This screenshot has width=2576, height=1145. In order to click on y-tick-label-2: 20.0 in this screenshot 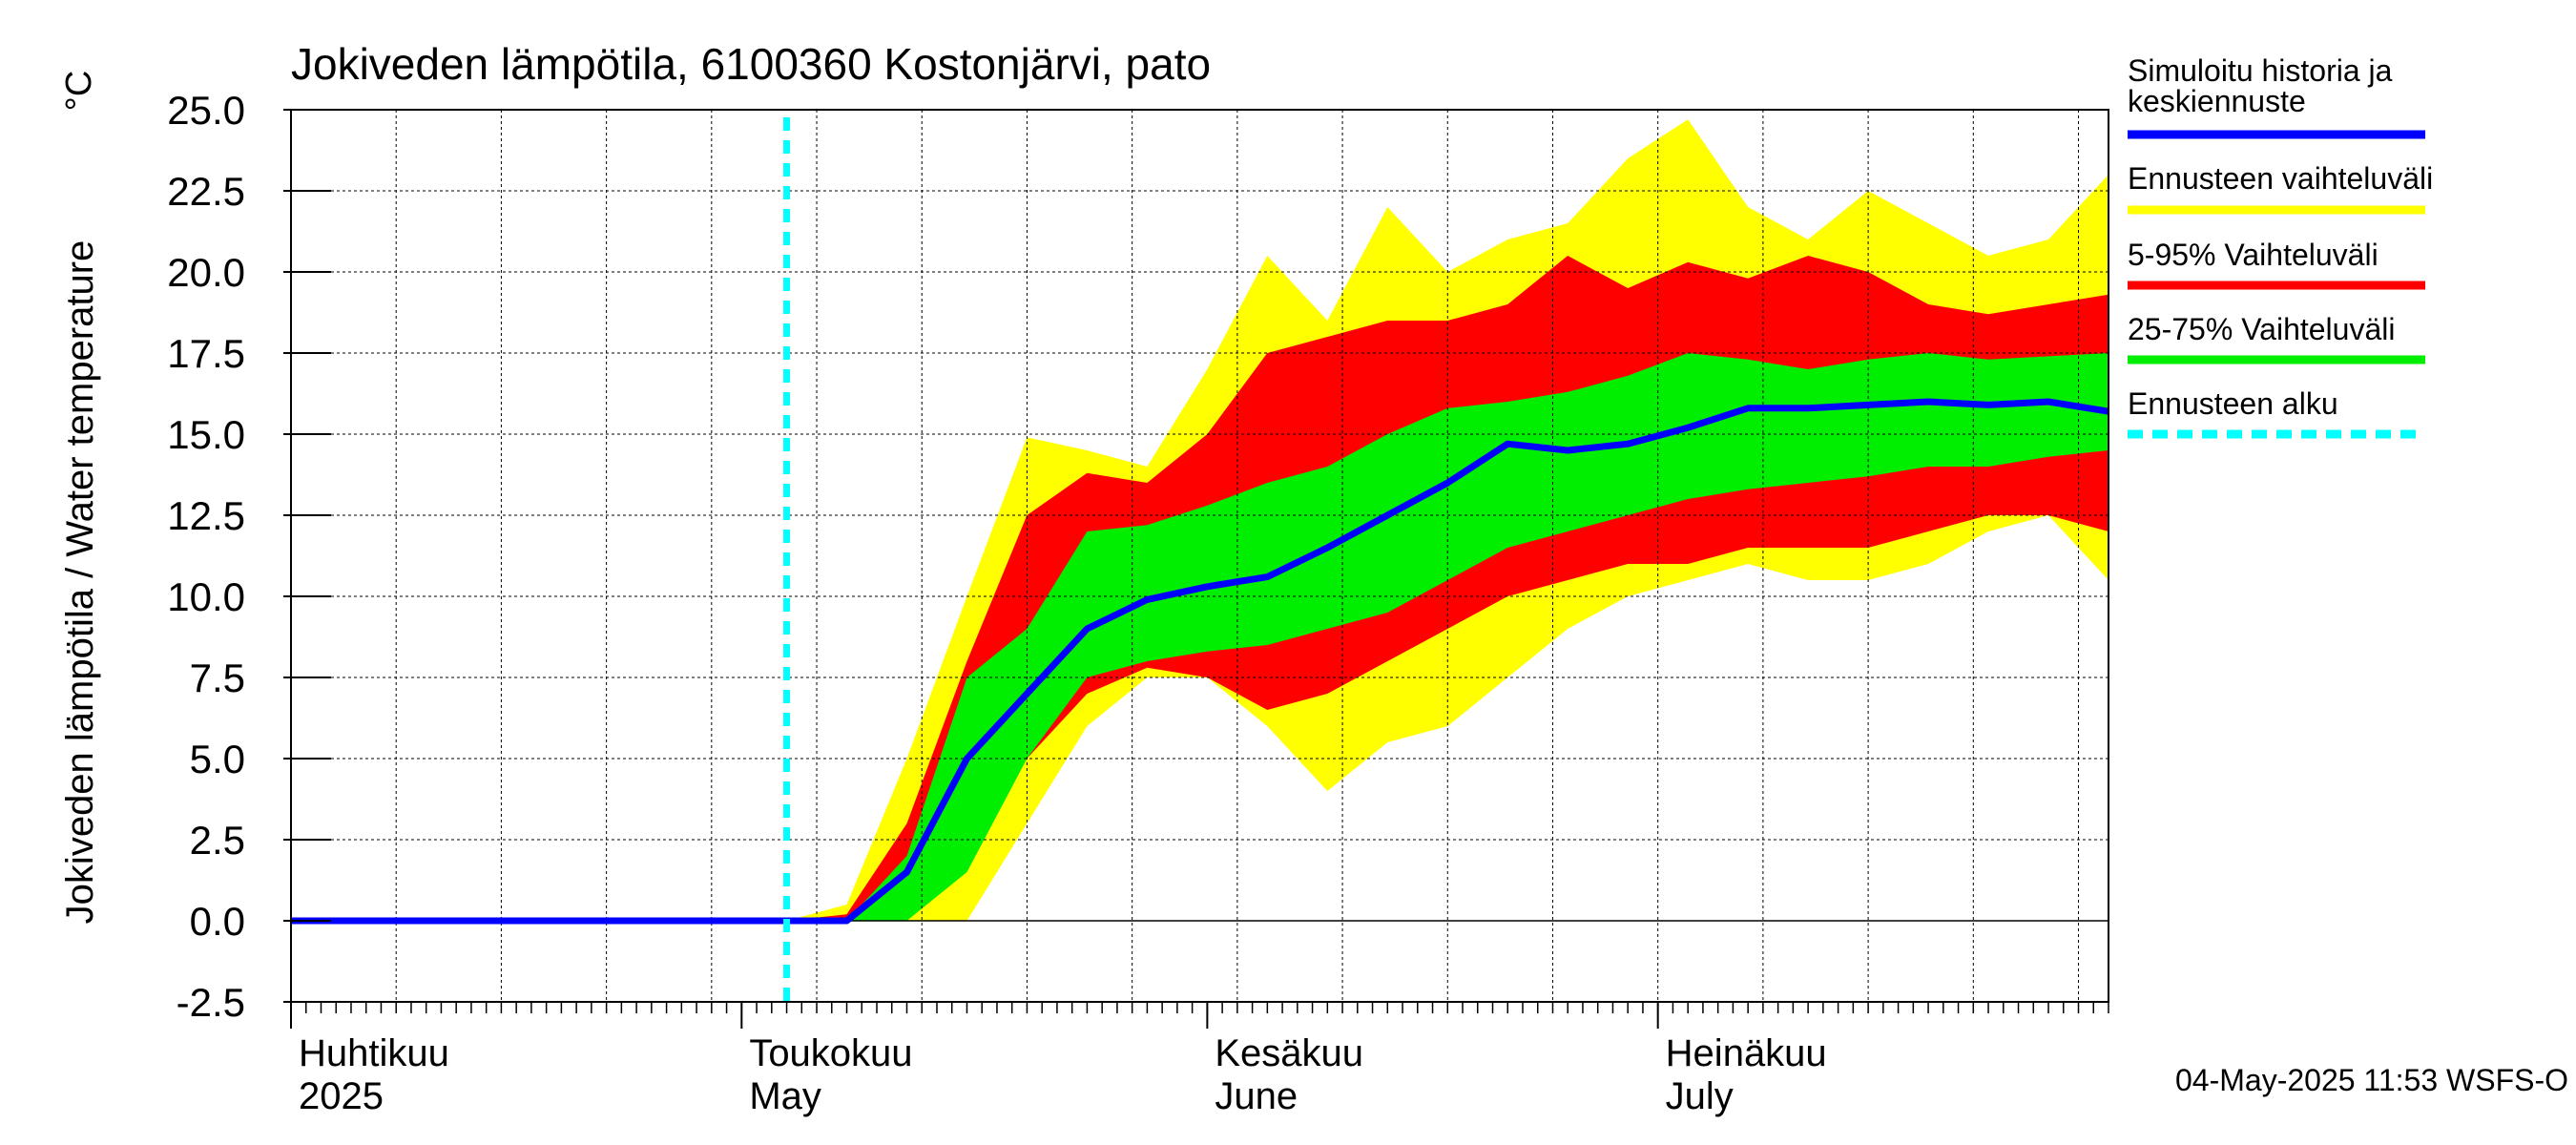, I will do `click(206, 272)`.